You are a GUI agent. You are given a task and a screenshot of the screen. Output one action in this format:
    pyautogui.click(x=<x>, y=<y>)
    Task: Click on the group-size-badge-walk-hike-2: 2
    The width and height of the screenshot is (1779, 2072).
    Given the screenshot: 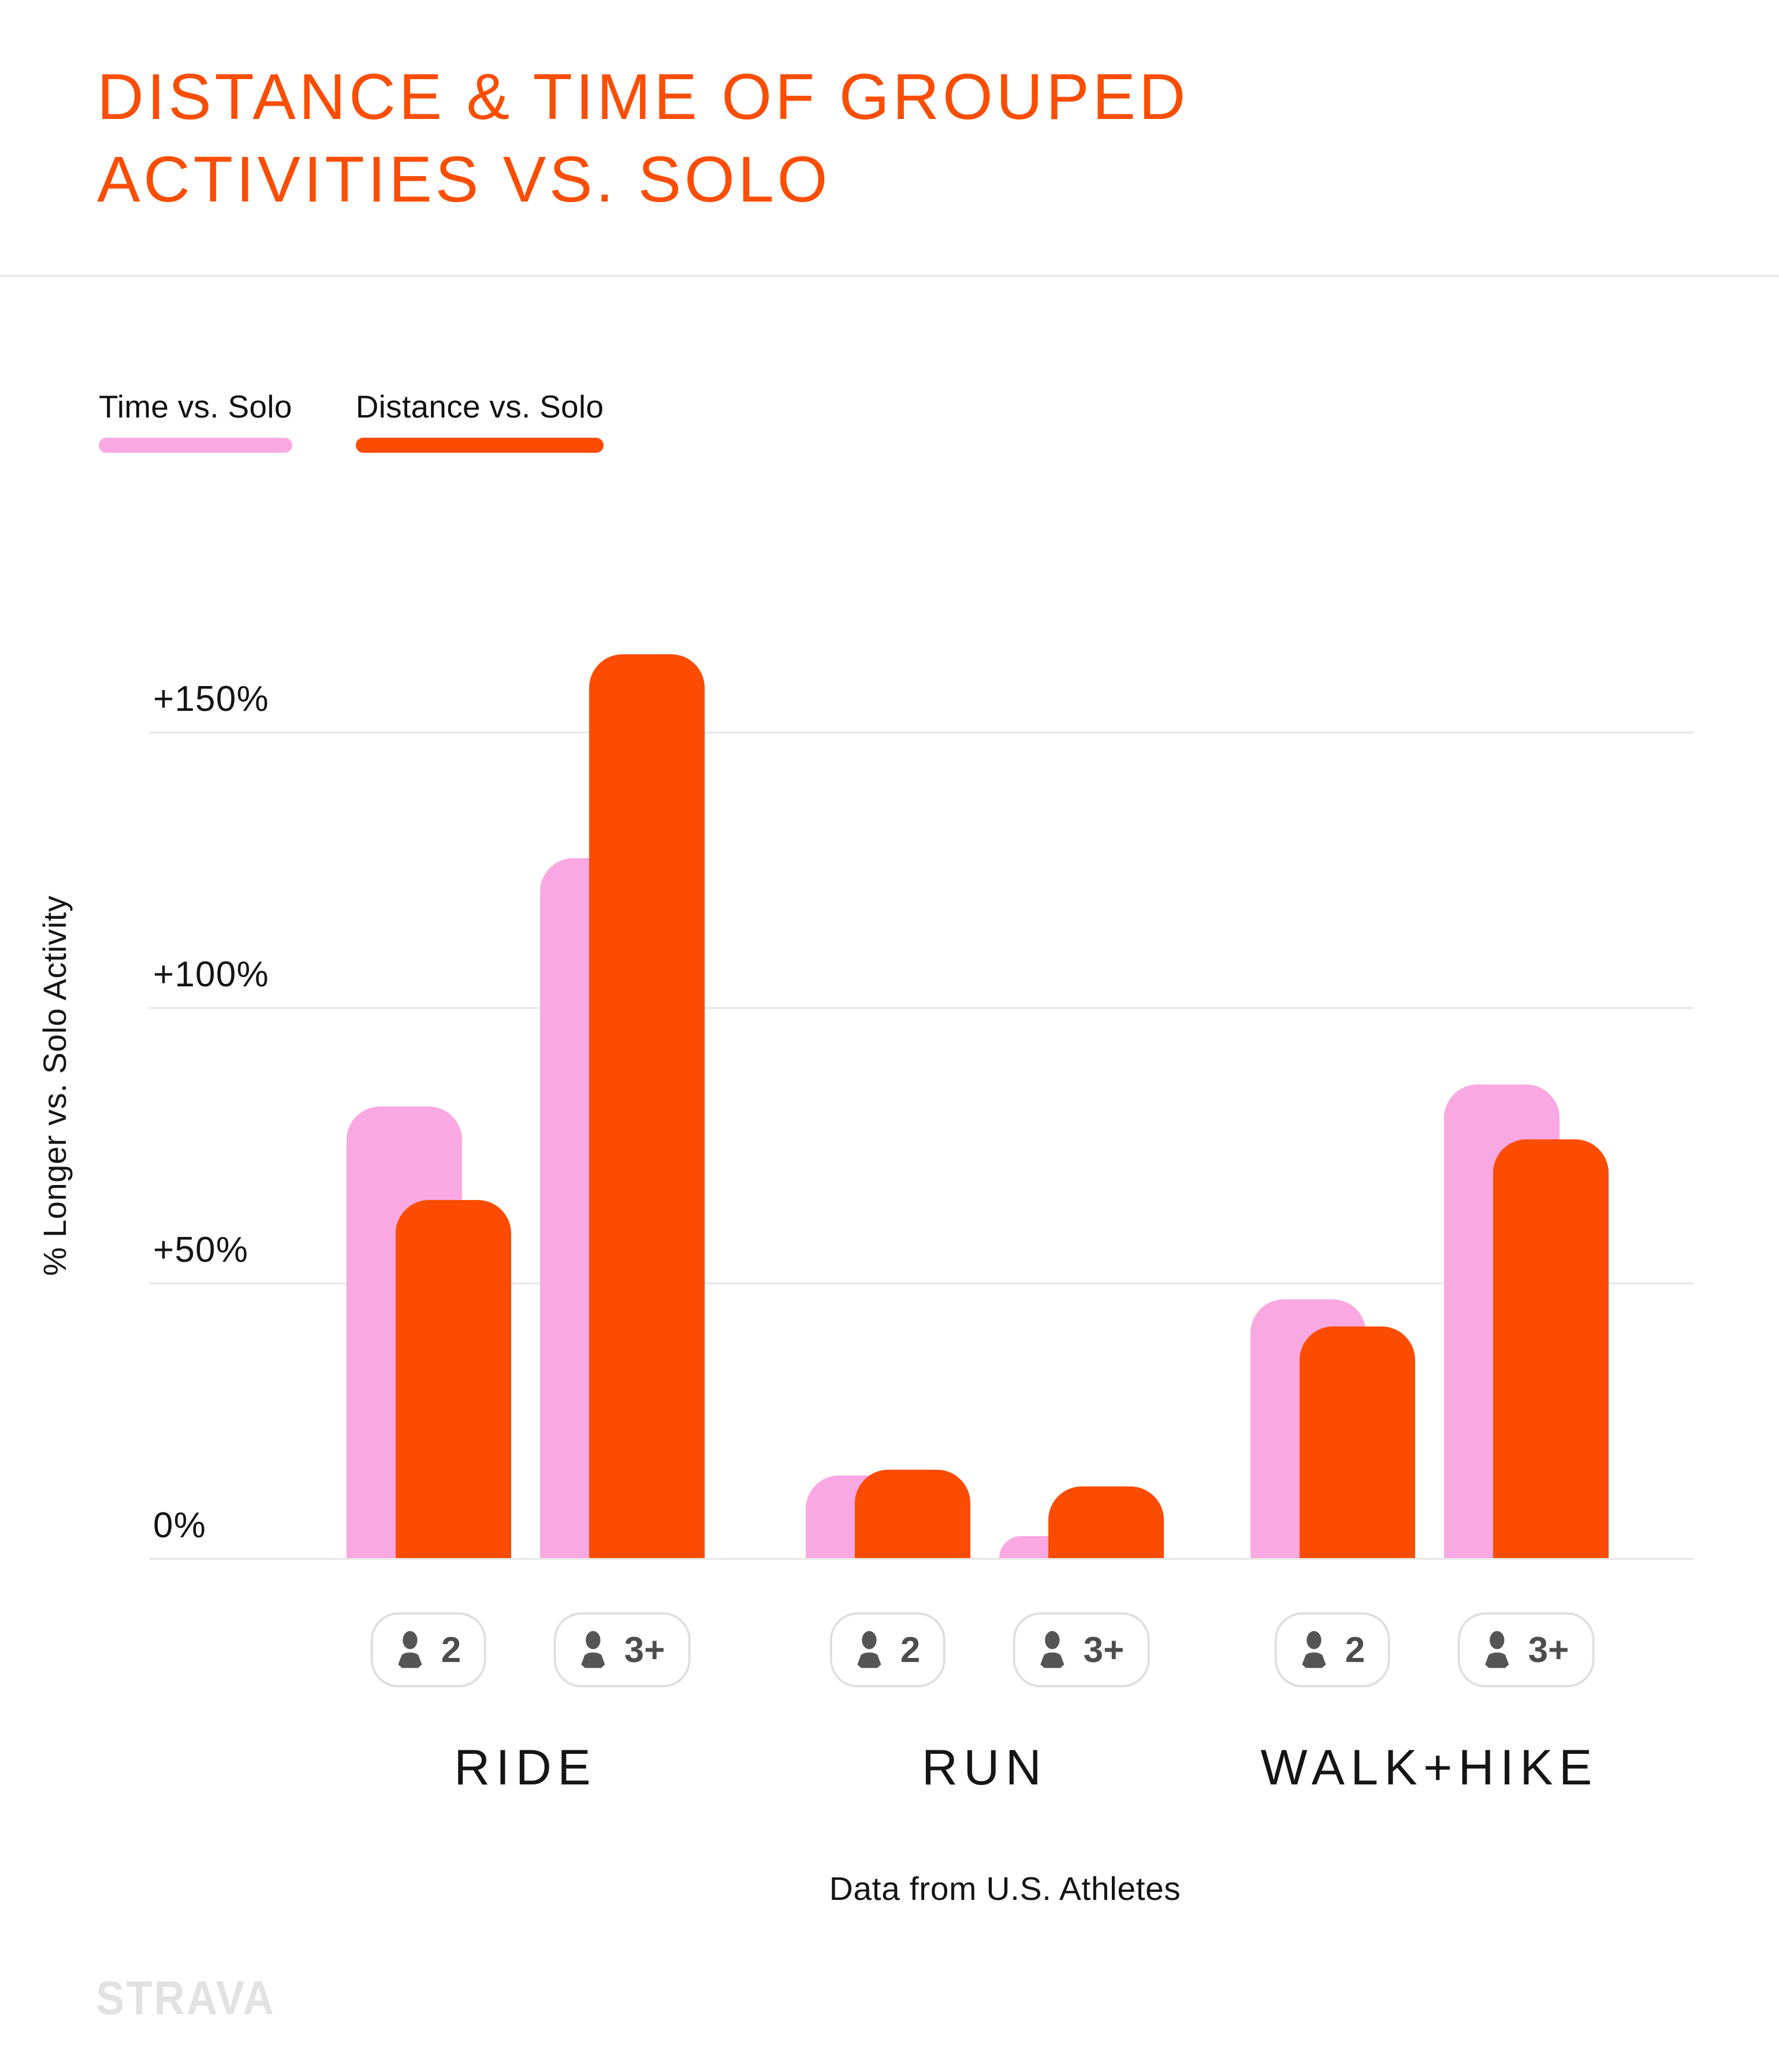 What is the action you would take?
    pyautogui.click(x=1332, y=1649)
    